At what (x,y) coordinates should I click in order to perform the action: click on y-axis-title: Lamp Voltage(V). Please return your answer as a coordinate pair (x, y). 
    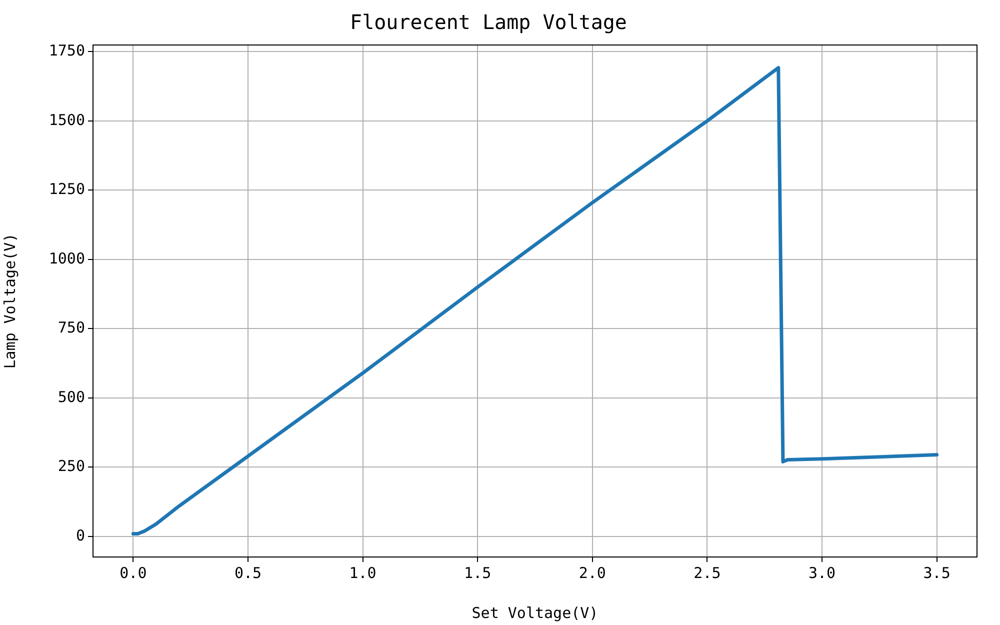
    Looking at the image, I should click on (9, 301).